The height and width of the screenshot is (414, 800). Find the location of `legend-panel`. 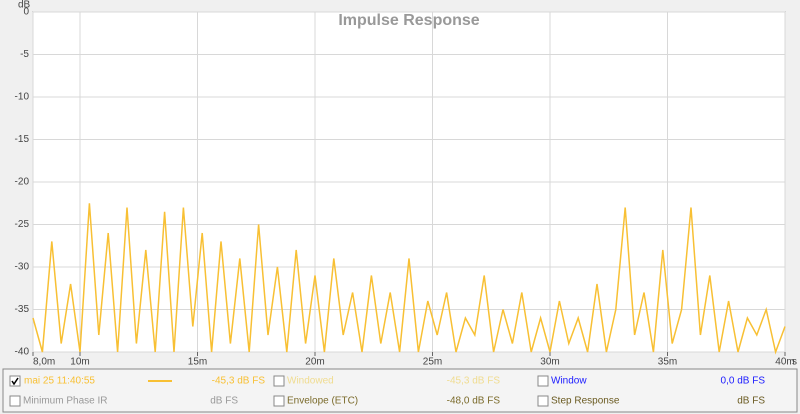

legend-panel is located at coordinates (400, 390).